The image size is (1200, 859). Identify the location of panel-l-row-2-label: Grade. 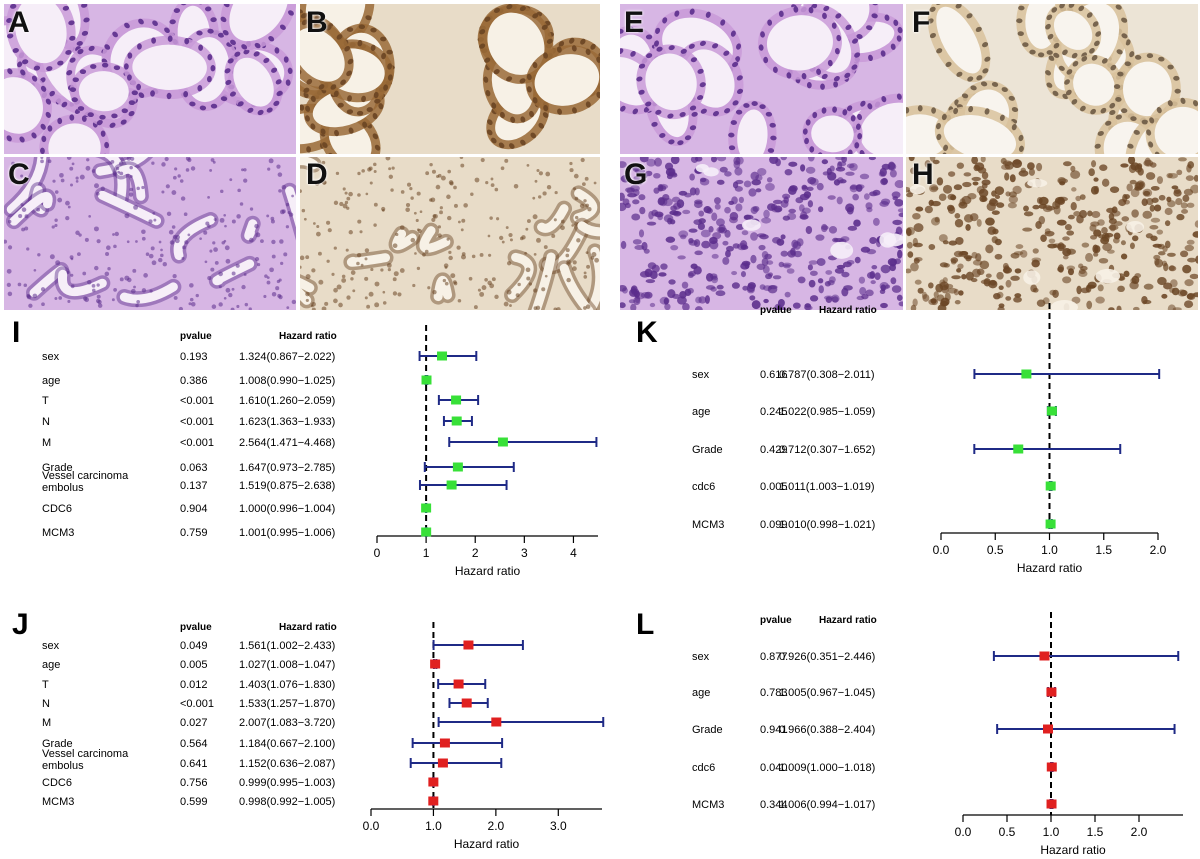
(707, 730).